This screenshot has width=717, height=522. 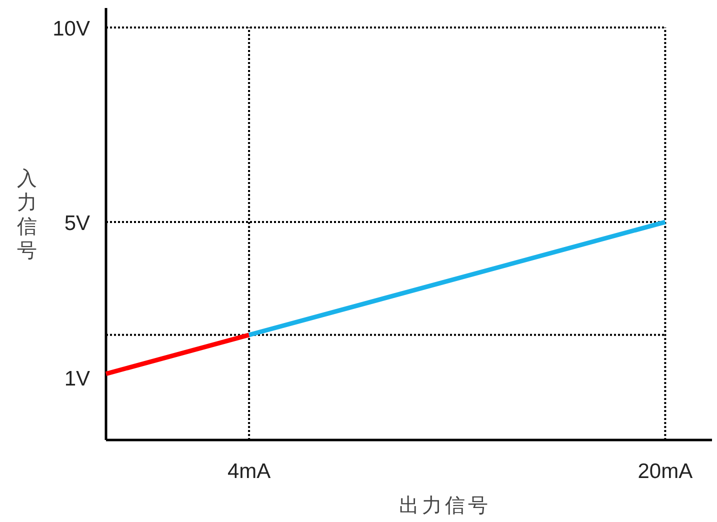 What do you see at coordinates (249, 471) in the screenshot?
I see `x-tick-label: 4mA` at bounding box center [249, 471].